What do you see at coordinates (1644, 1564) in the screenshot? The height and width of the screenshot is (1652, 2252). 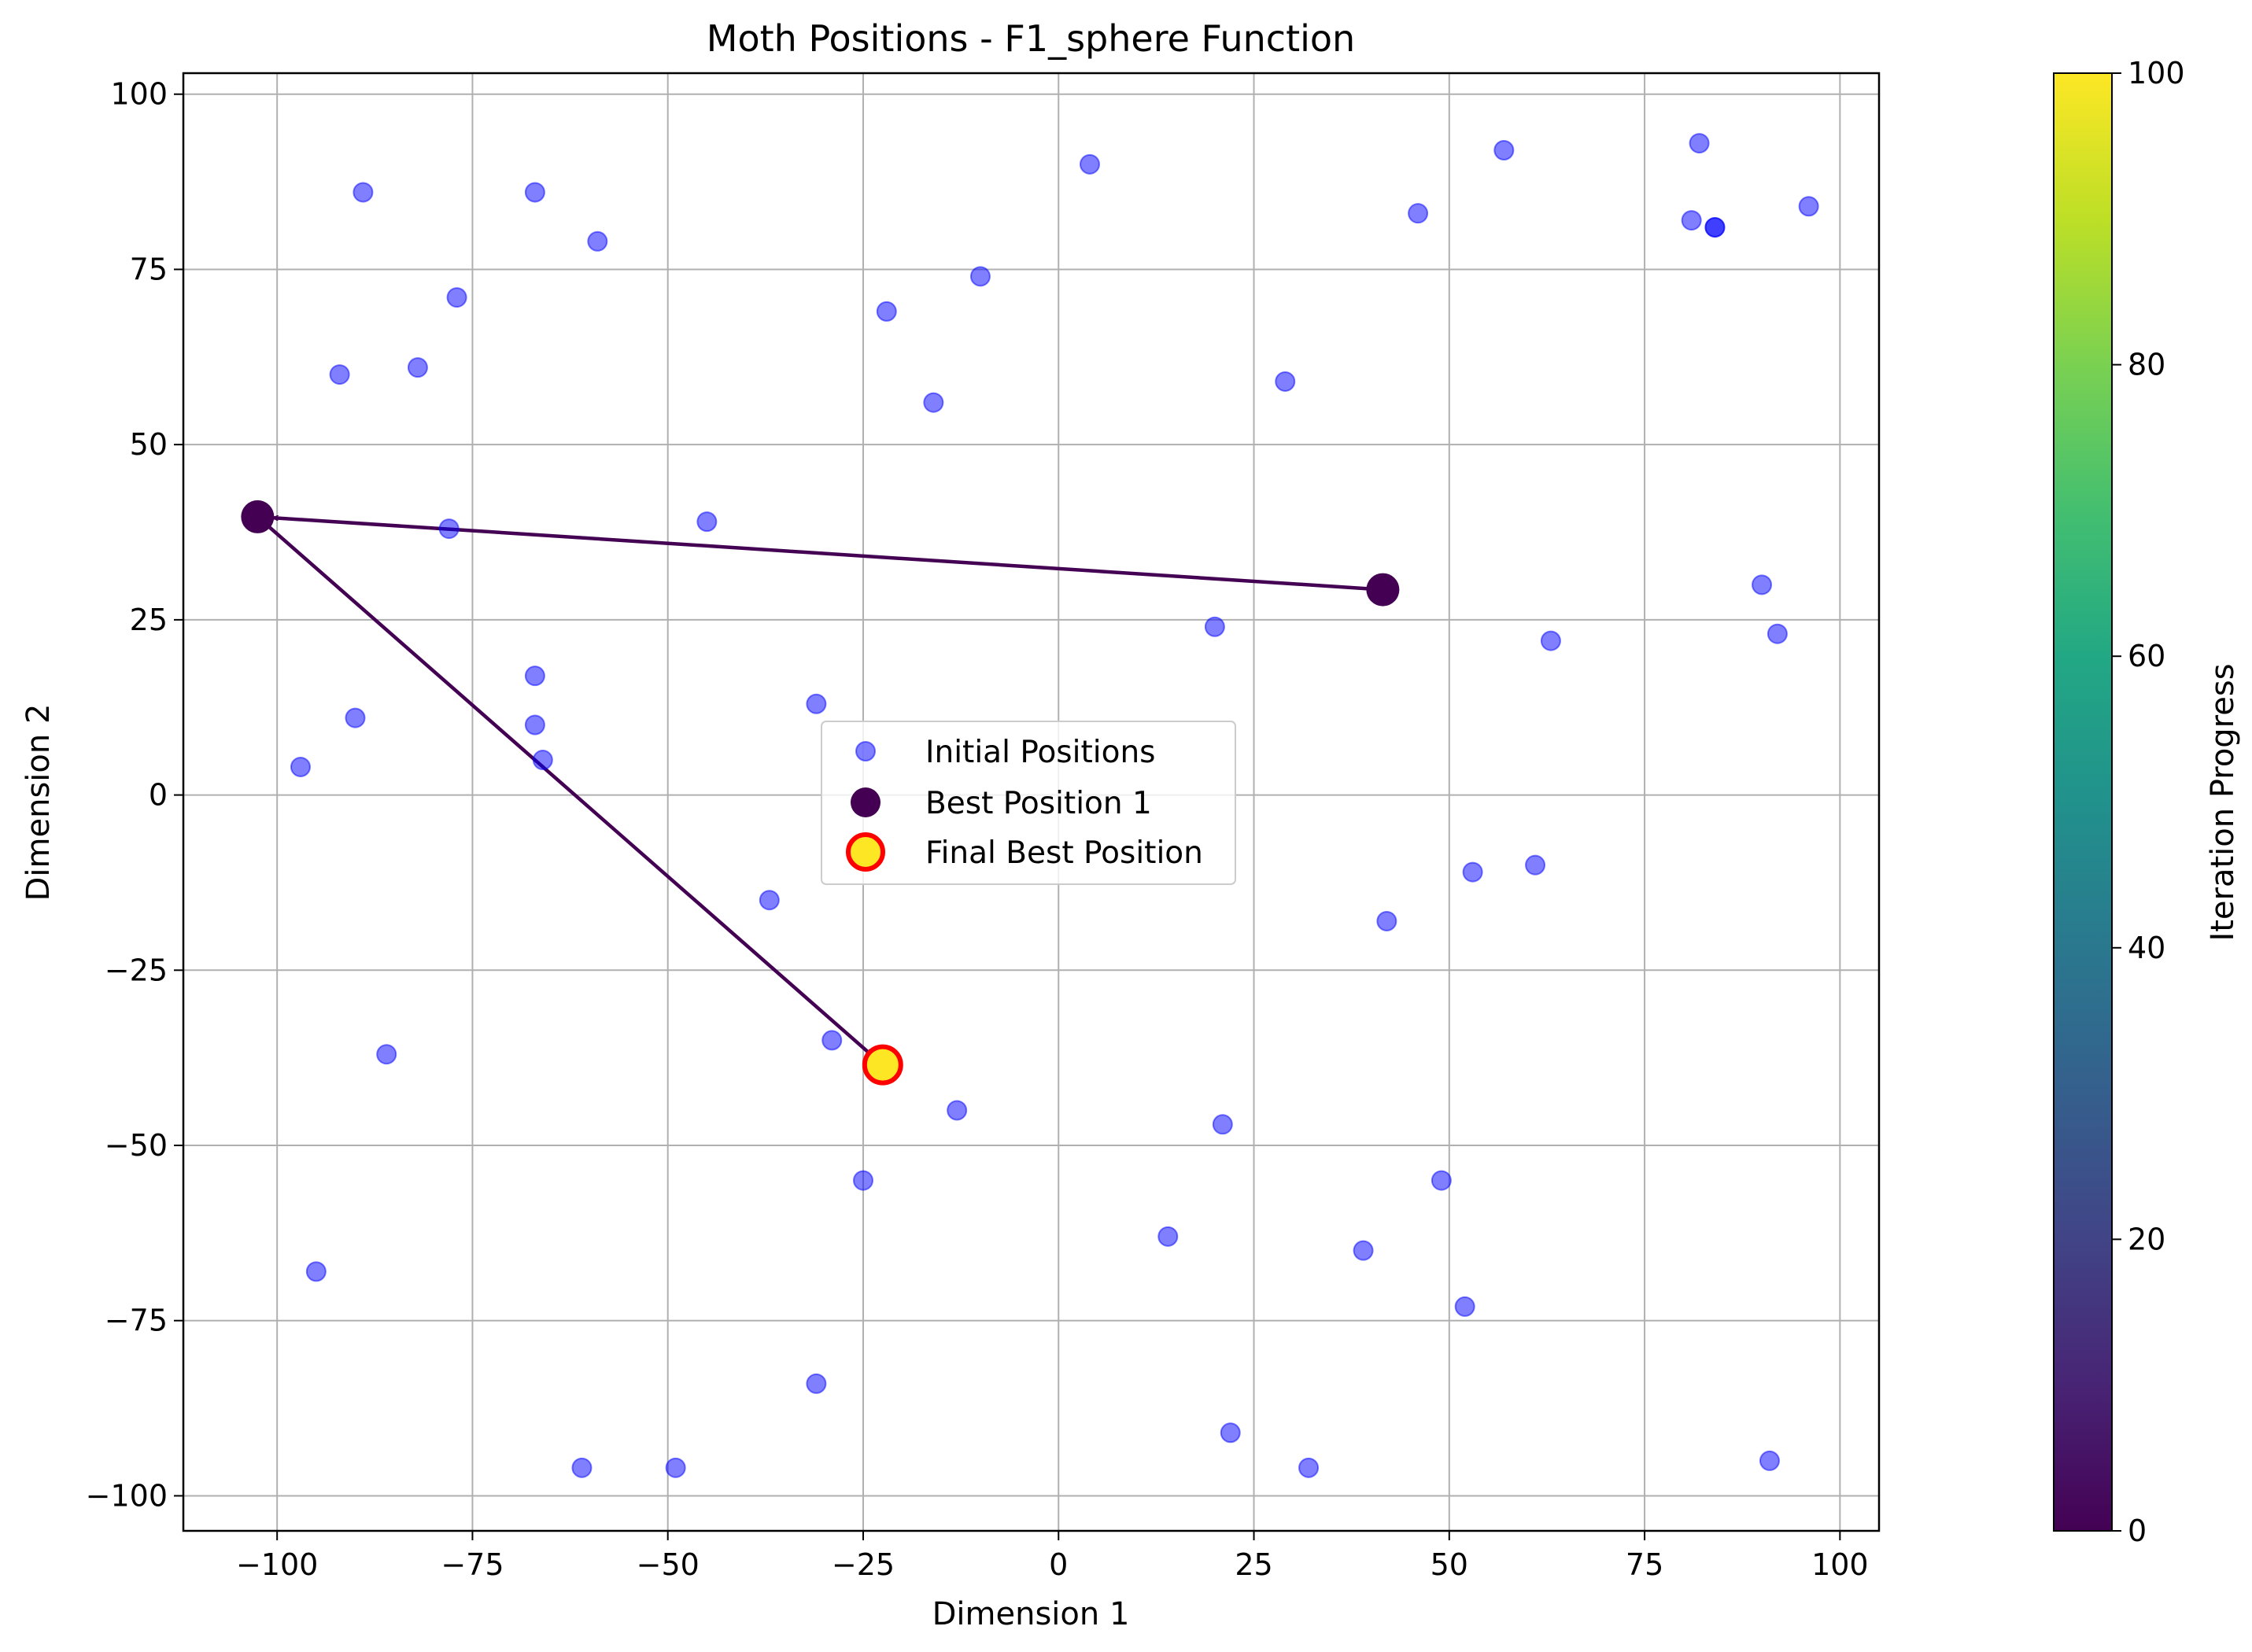 I see `x-tick-label: 75` at bounding box center [1644, 1564].